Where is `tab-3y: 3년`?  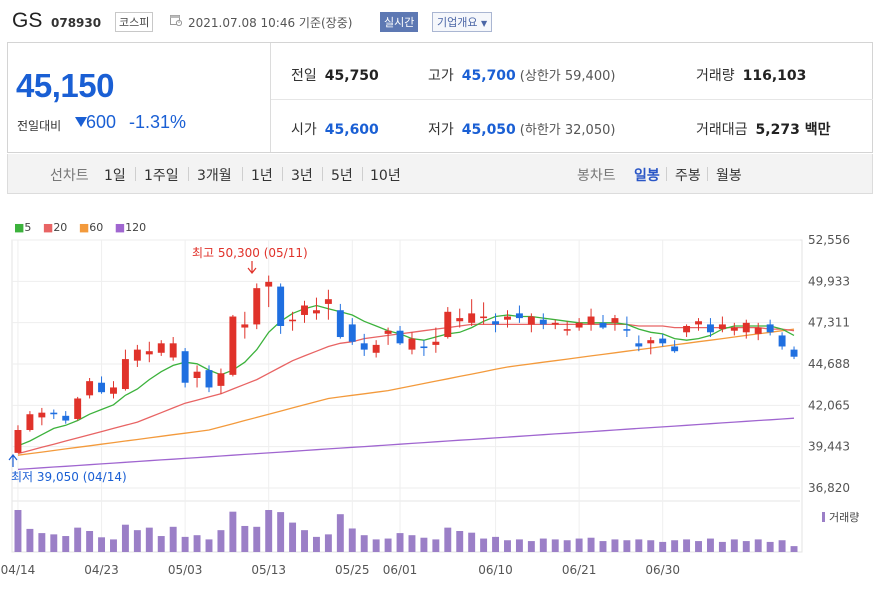 tab-3y: 3년 is located at coordinates (302, 176).